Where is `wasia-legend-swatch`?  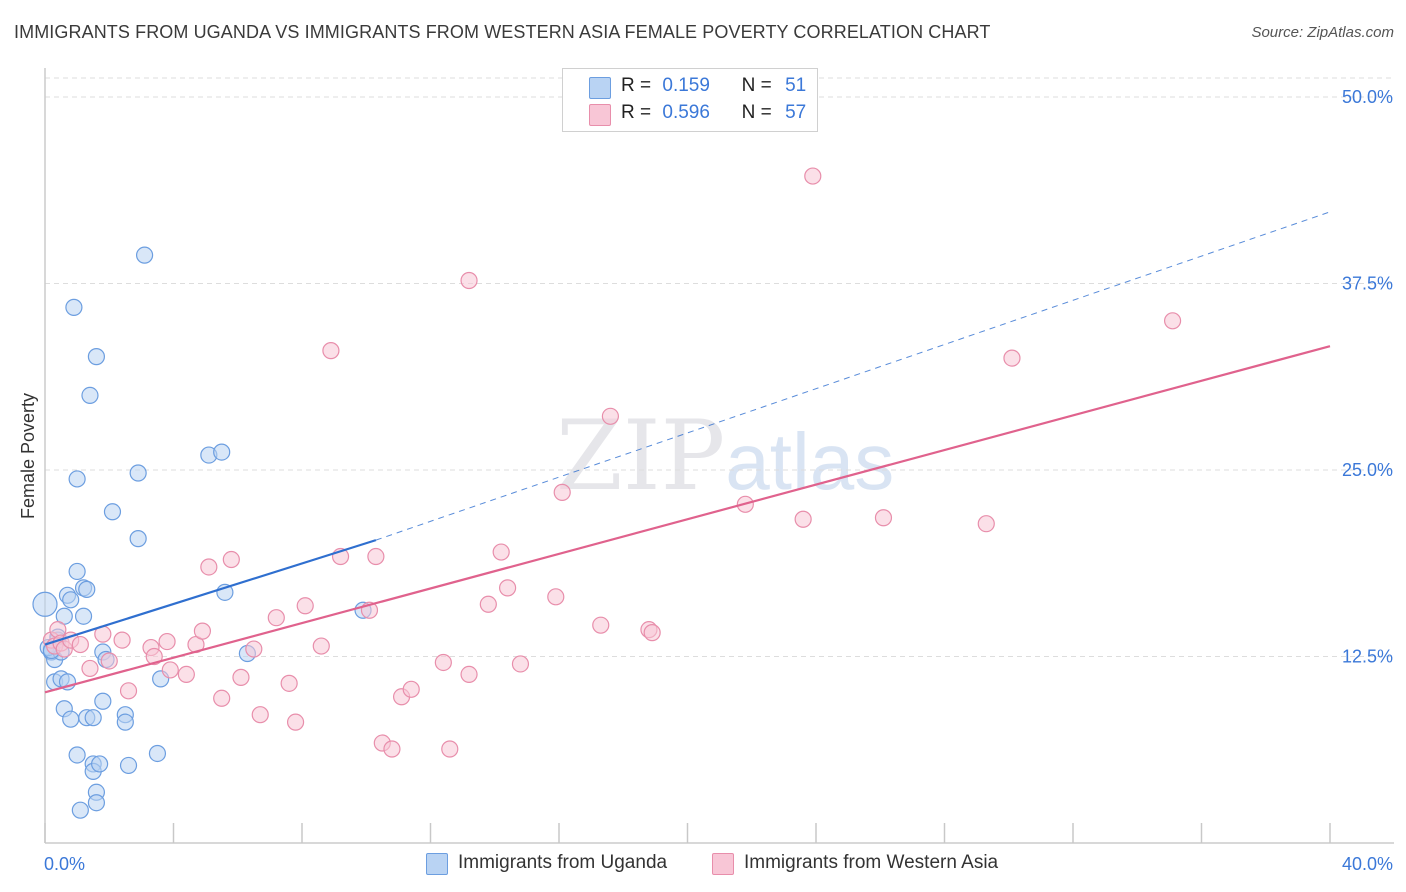 wasia-legend-swatch is located at coordinates (723, 864).